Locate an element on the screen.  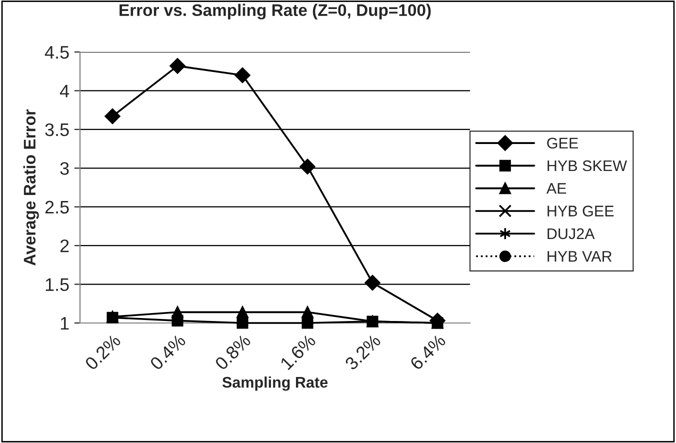
y-tick-label: 1.5 is located at coordinates (57, 285).